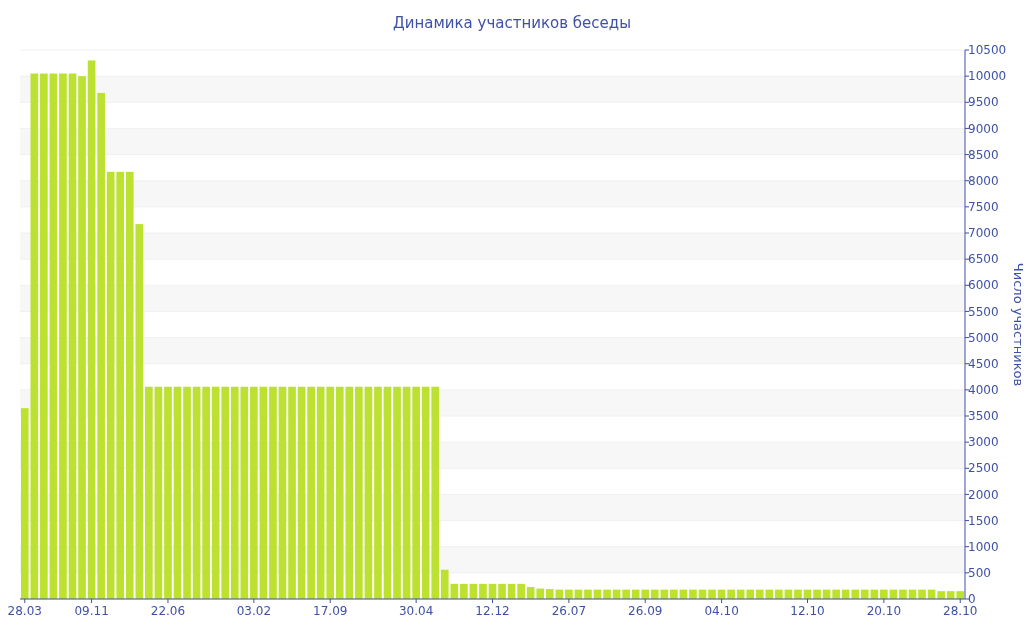 This screenshot has height=640, width=1024. What do you see at coordinates (983, 416) in the screenshot?
I see `y-tick-label: 3500` at bounding box center [983, 416].